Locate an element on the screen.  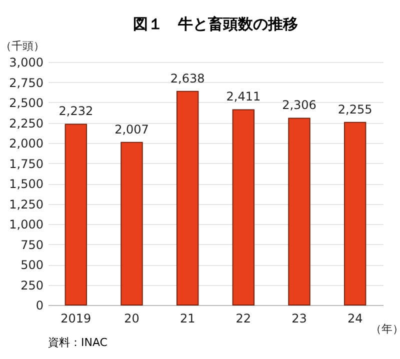
y-tick-label: 3,000 is located at coordinates (26, 63).